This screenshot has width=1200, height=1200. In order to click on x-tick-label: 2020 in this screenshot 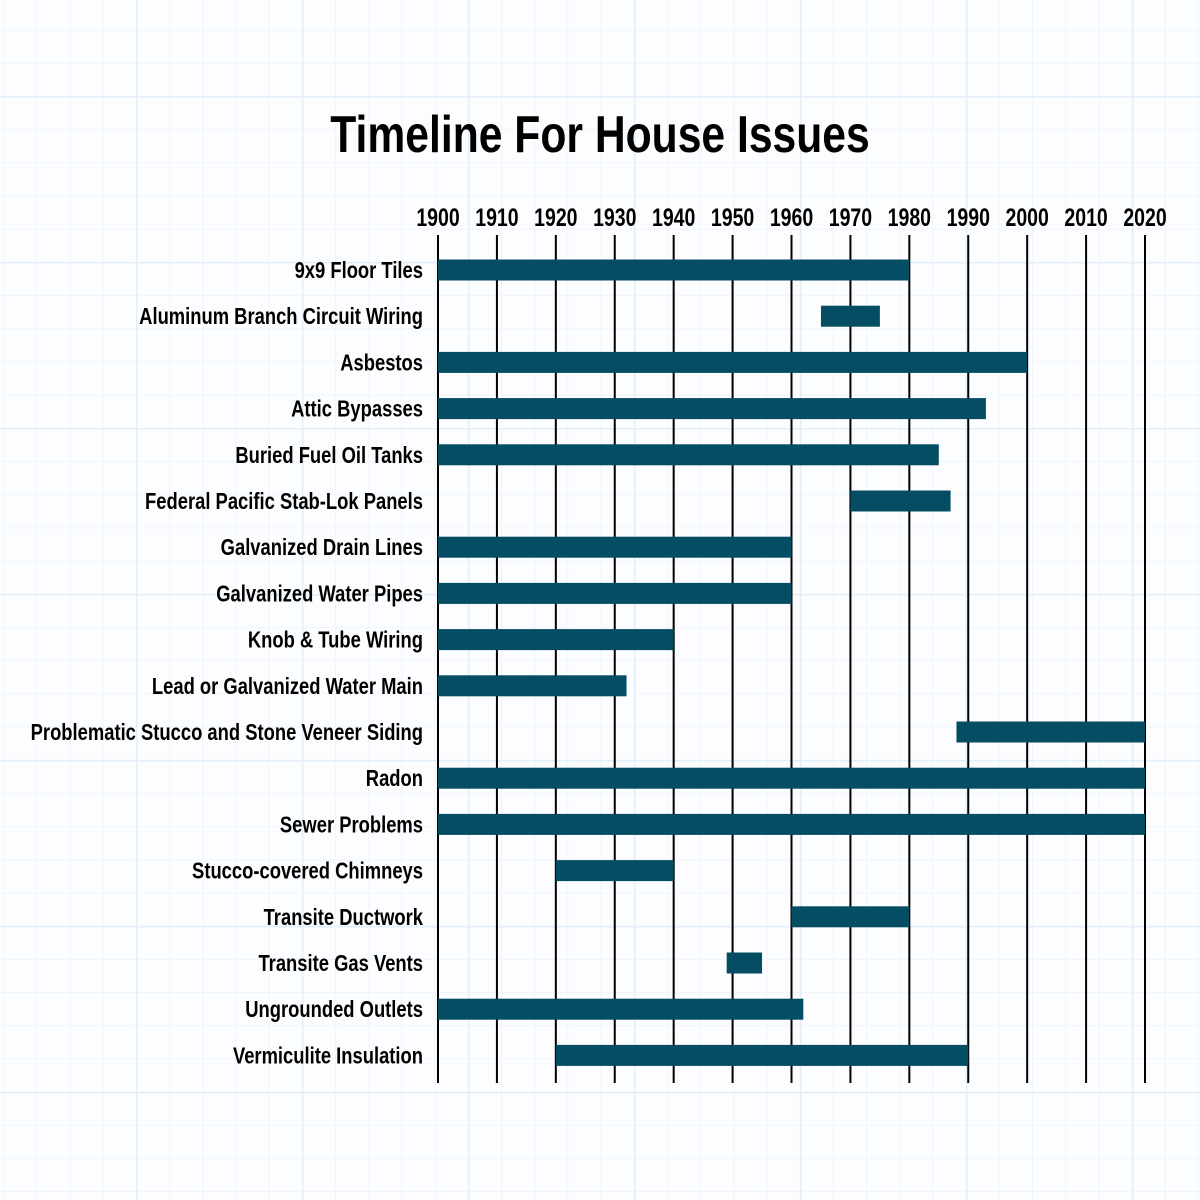, I will do `click(1144, 218)`.